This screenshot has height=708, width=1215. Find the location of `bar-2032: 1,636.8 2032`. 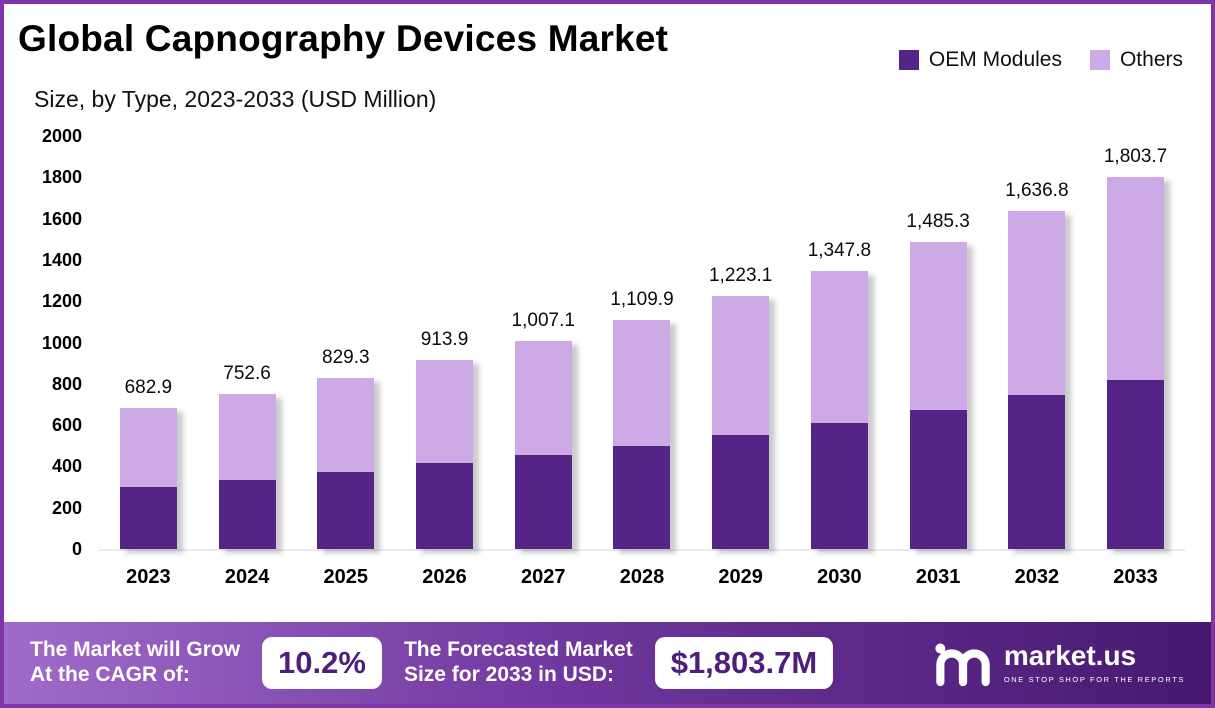

bar-2032: 1,636.8 2032 is located at coordinates (1037, 384).